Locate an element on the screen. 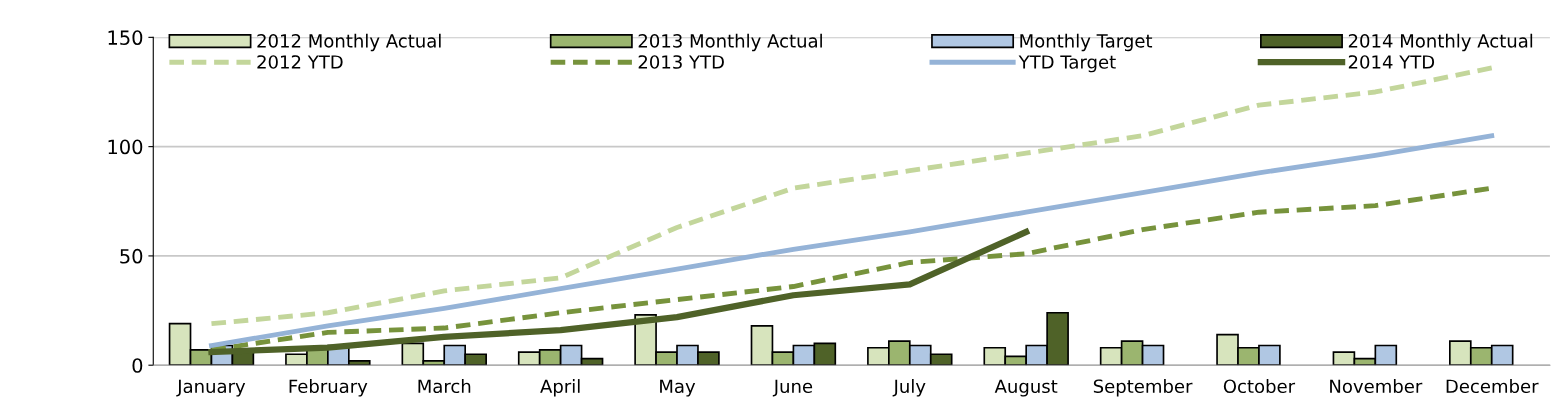  y-tick-label: 150 is located at coordinates (125, 38).